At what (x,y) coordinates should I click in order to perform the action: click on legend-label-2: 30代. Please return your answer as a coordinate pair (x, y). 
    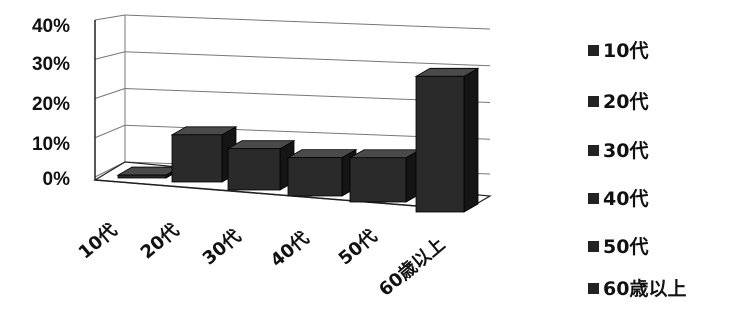
    Looking at the image, I should click on (625, 151).